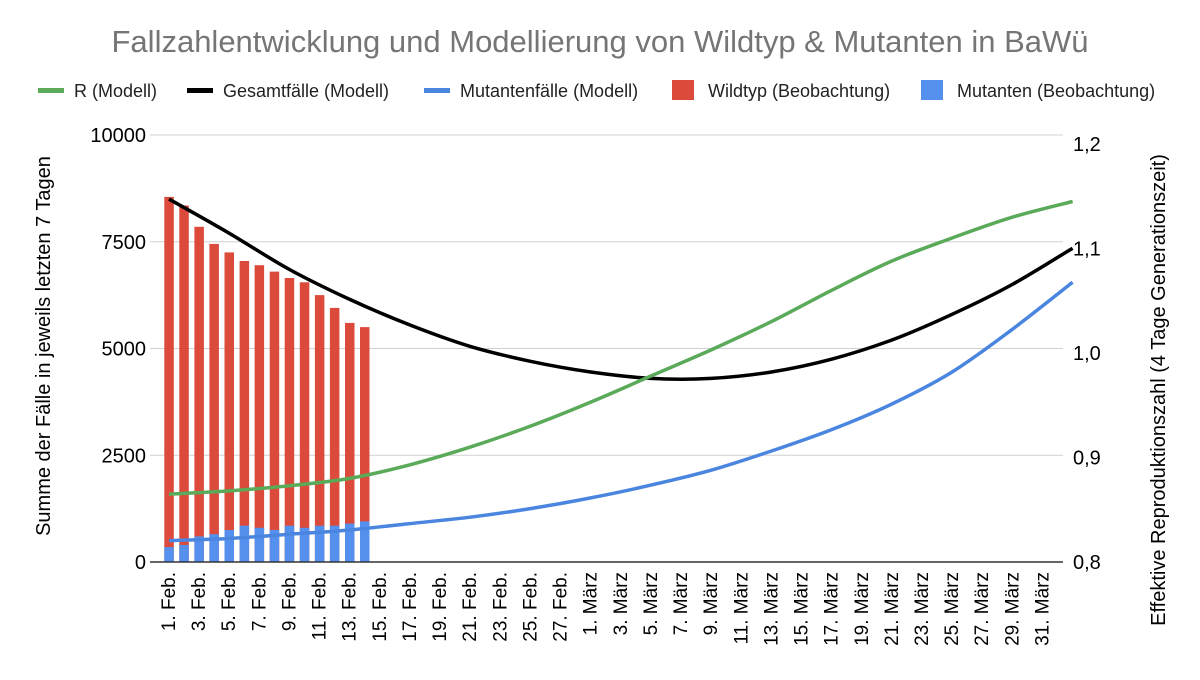 This screenshot has width=1200, height=680. I want to click on legend-label: Gesamtfälle (Modell), so click(306, 91).